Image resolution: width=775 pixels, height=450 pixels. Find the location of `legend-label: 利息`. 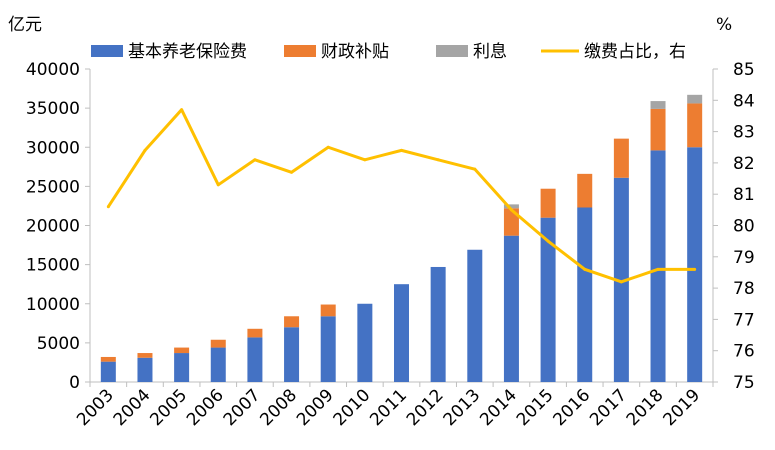

legend-label: 利息 is located at coordinates (490, 52).